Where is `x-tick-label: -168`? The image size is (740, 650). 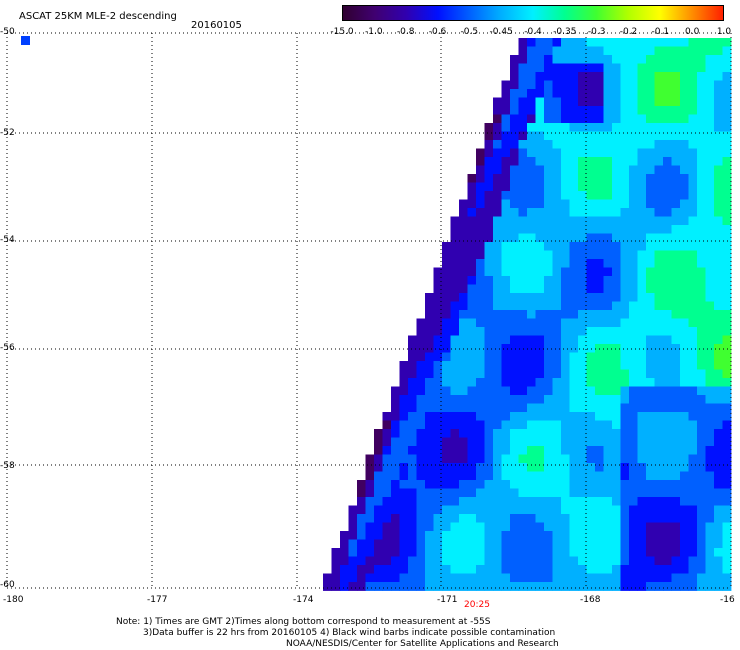 x-tick-label: -168 is located at coordinates (590, 600).